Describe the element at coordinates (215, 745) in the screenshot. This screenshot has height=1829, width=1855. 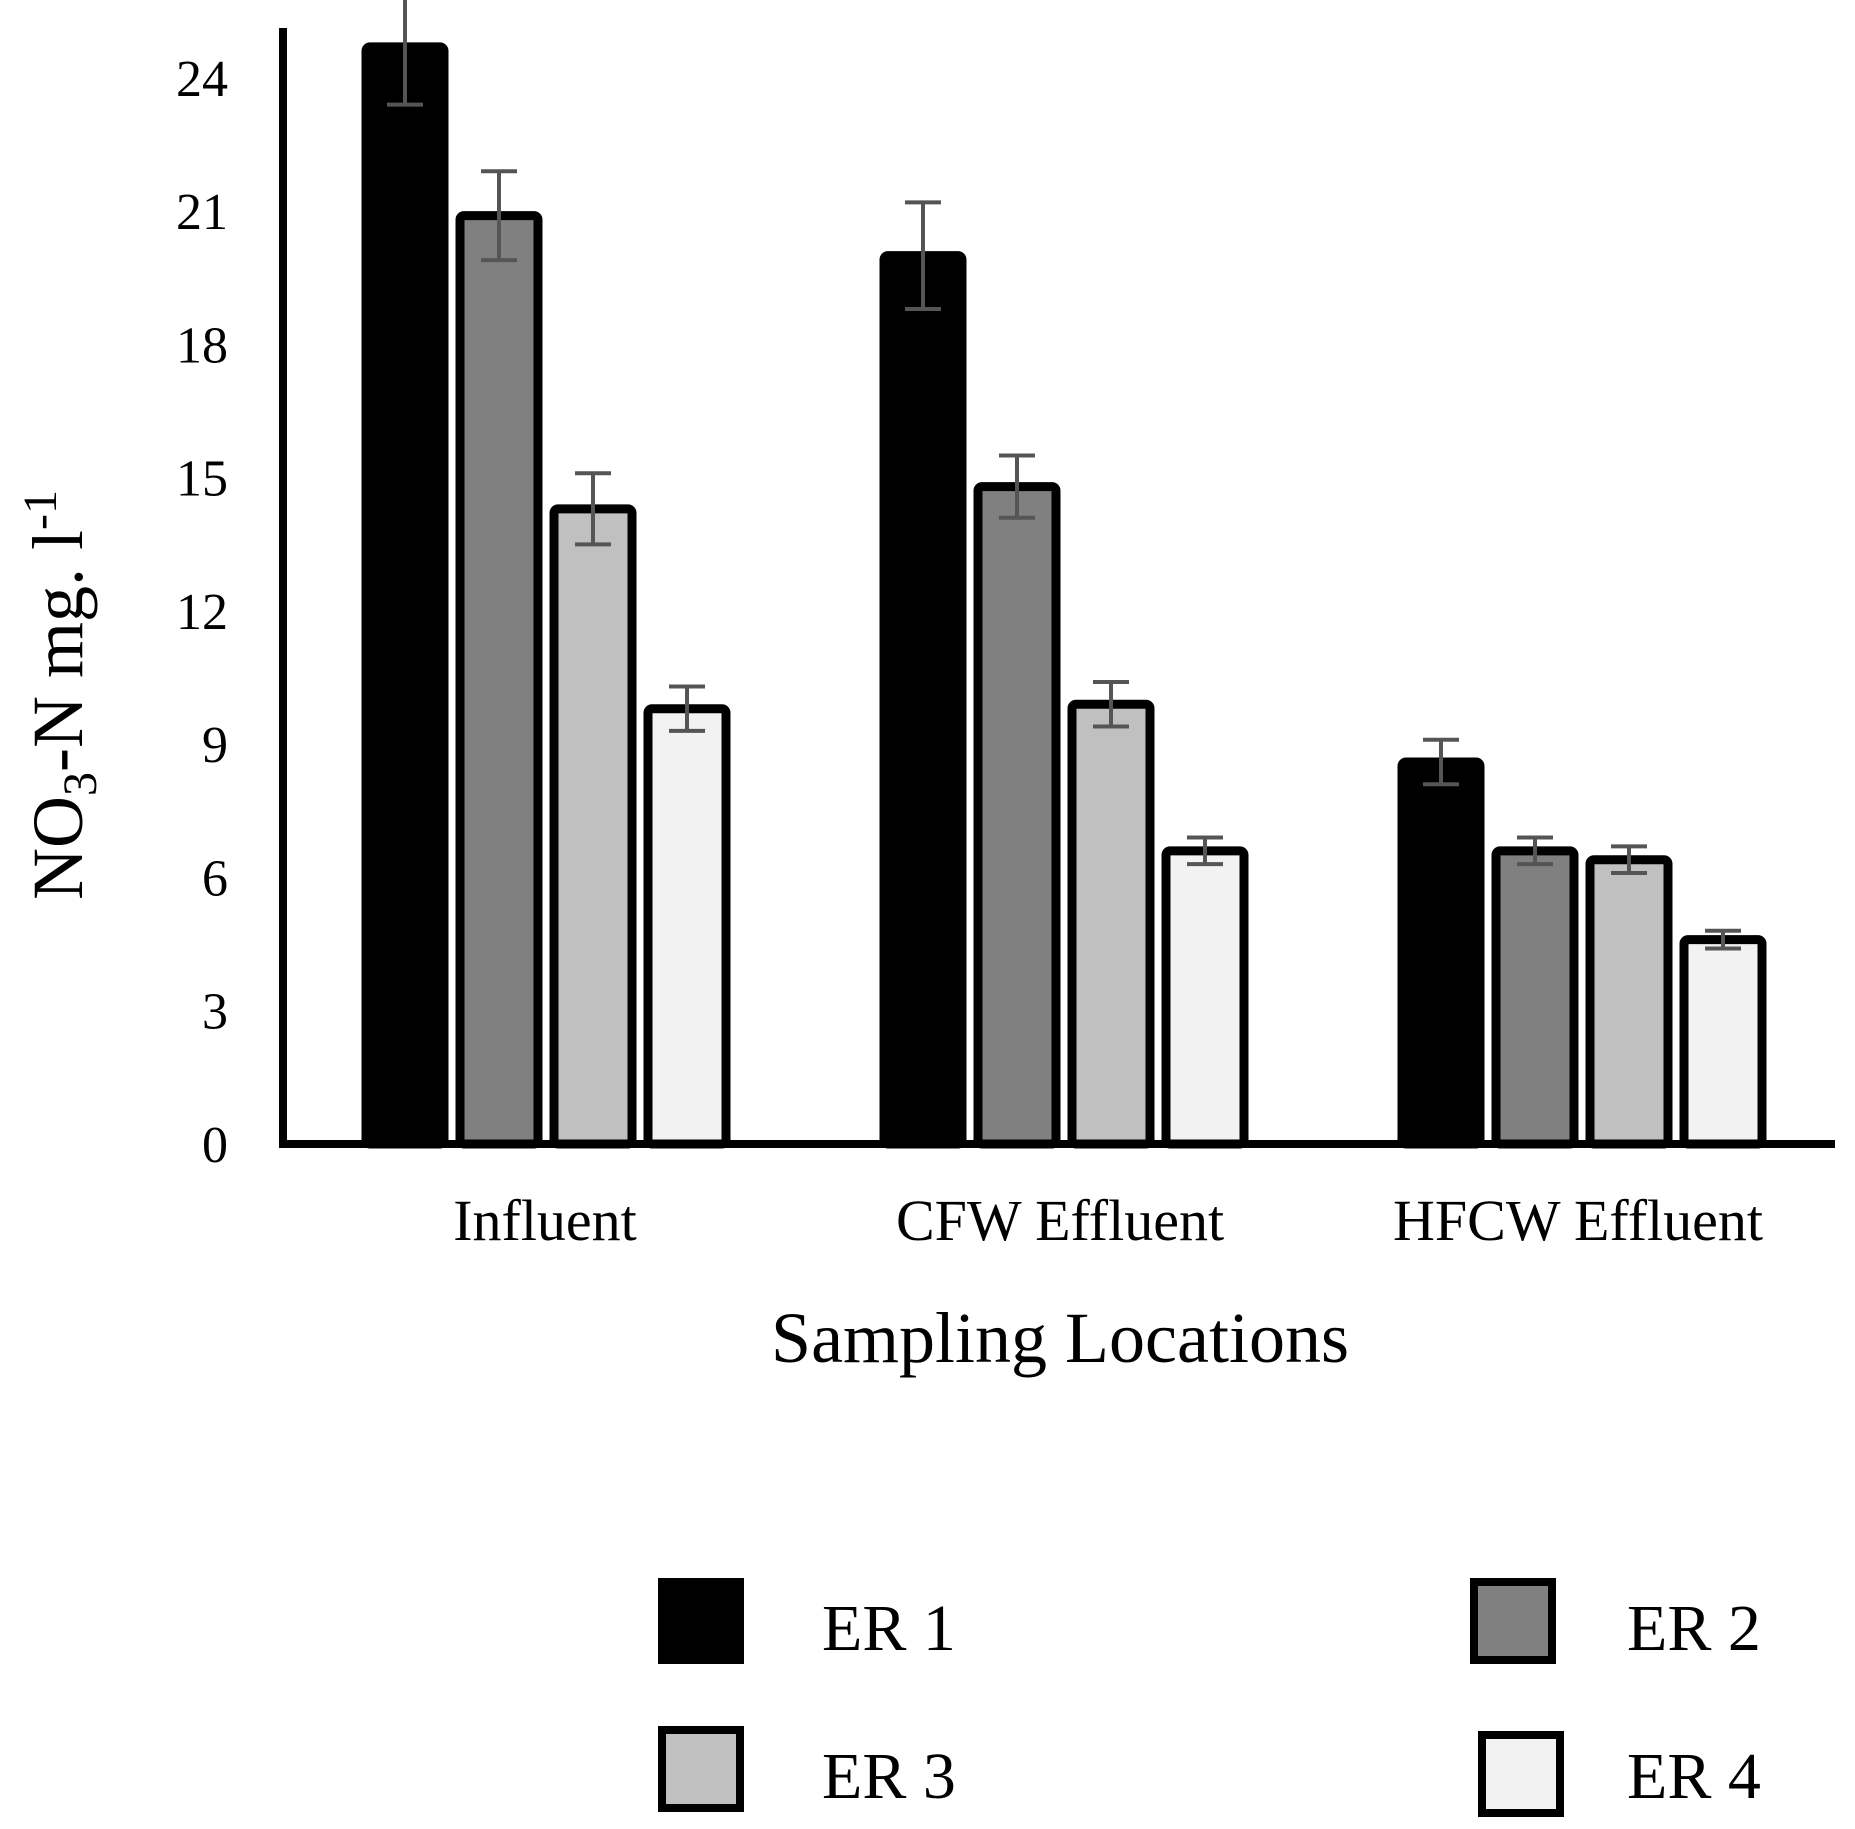
I see `y-tick-label-9: 9` at that location.